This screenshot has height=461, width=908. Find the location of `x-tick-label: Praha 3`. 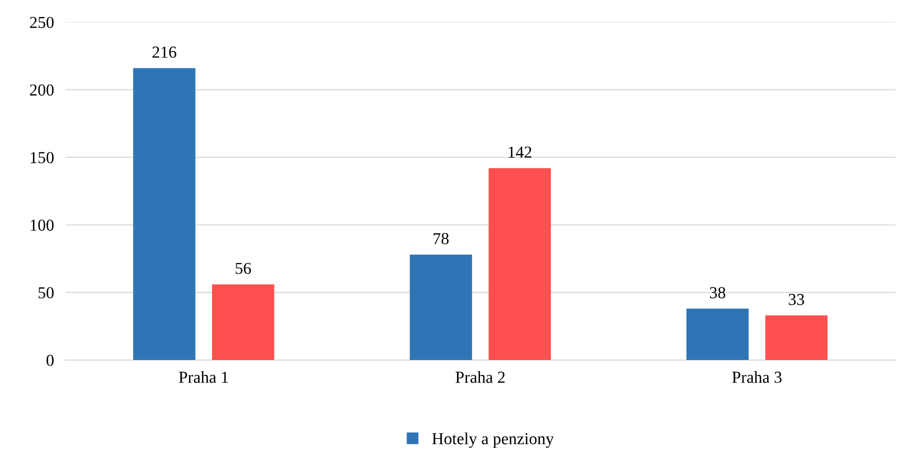

x-tick-label: Praha 3 is located at coordinates (757, 377).